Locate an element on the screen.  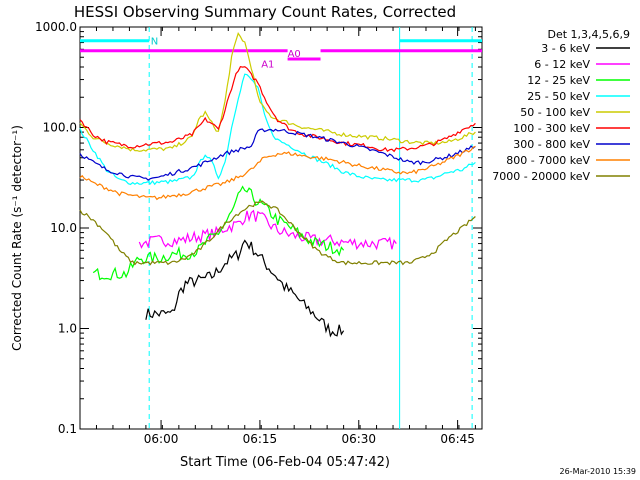
footer-timestamp: 26-Mar-2010 15:39 is located at coordinates (598, 471).